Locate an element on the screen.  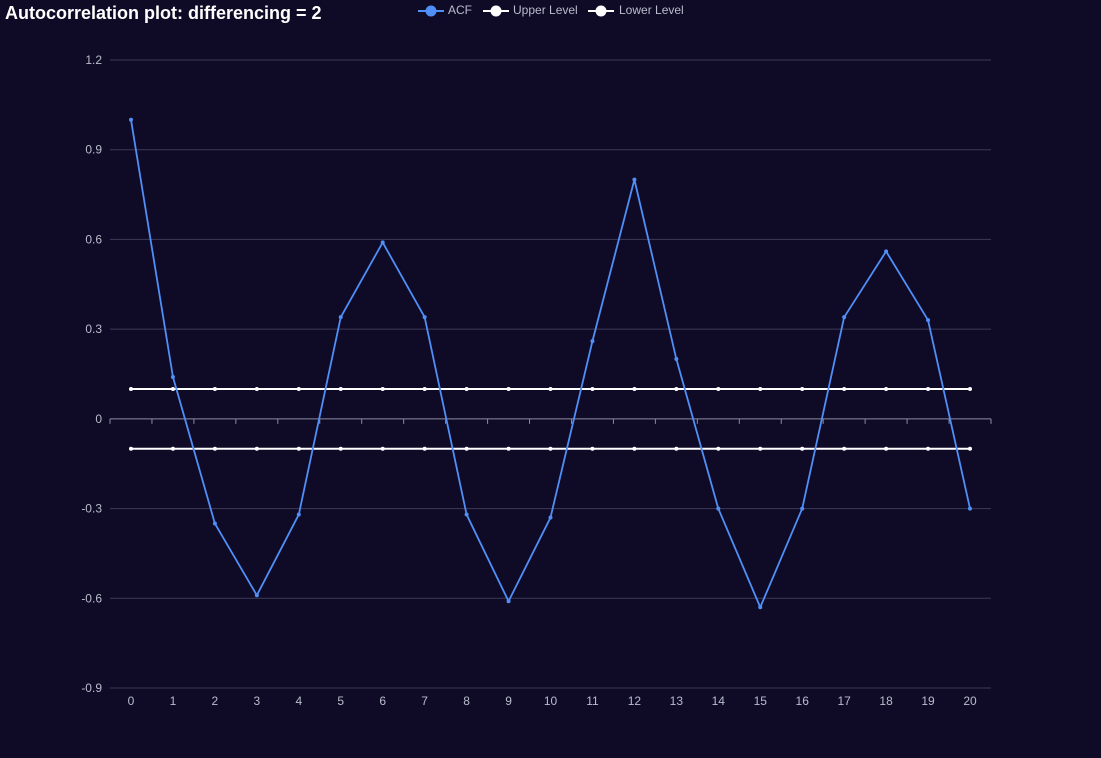
legend-item-upper-level: Upper Level is located at coordinates (530, 10).